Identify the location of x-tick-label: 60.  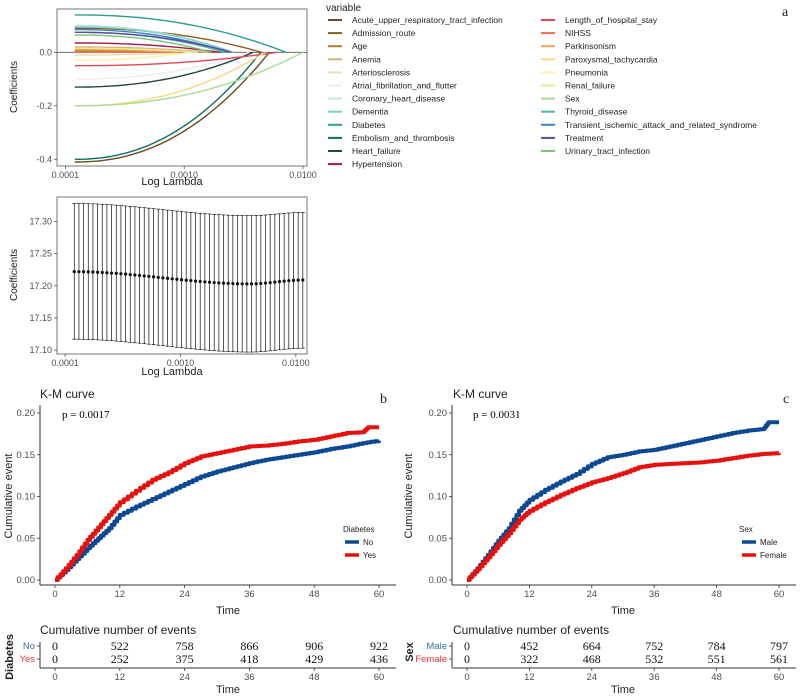
(379, 594).